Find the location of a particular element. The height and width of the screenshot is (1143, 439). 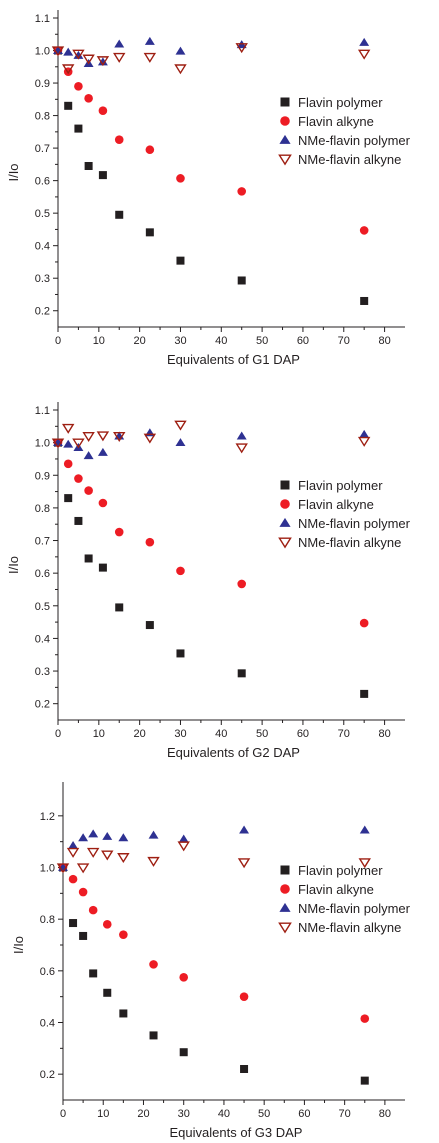

y-axis-title: I/Io is located at coordinates (13, 565).